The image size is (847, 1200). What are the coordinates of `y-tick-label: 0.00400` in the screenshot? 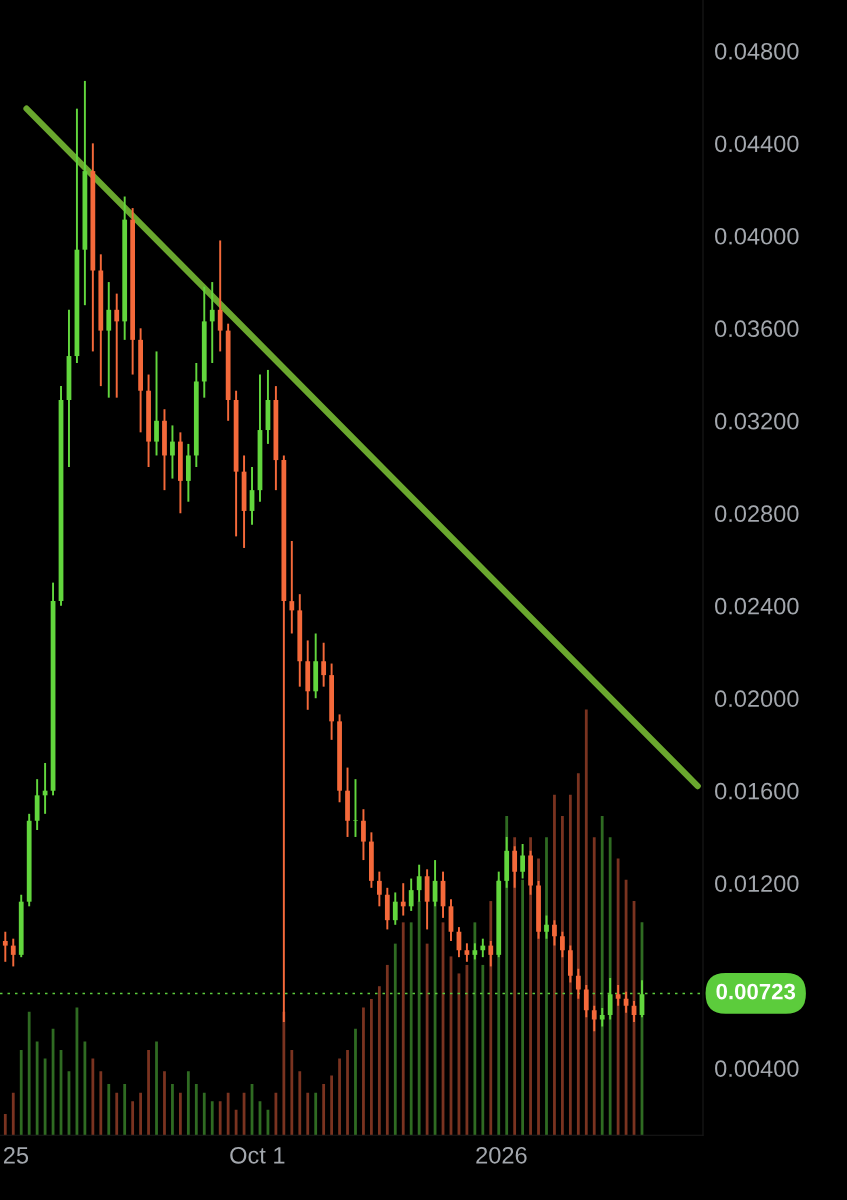 It's located at (757, 1068).